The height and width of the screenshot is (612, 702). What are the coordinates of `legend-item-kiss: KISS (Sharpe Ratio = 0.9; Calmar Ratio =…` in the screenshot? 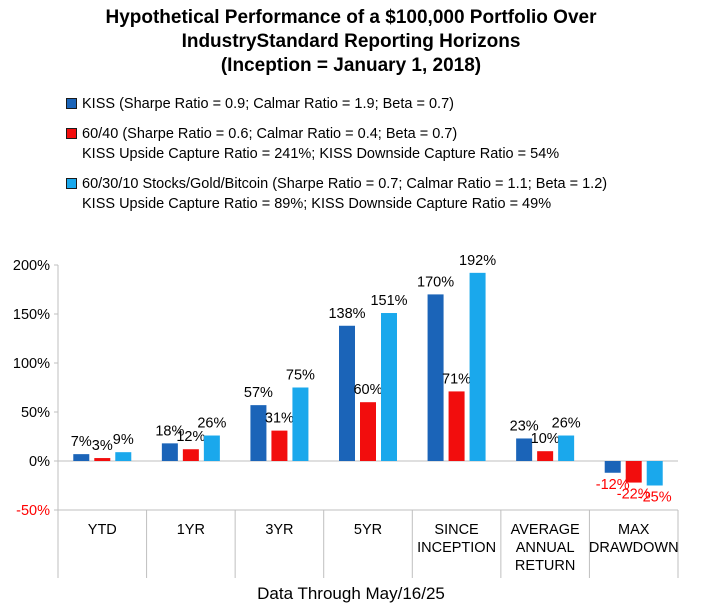 It's located at (335, 104).